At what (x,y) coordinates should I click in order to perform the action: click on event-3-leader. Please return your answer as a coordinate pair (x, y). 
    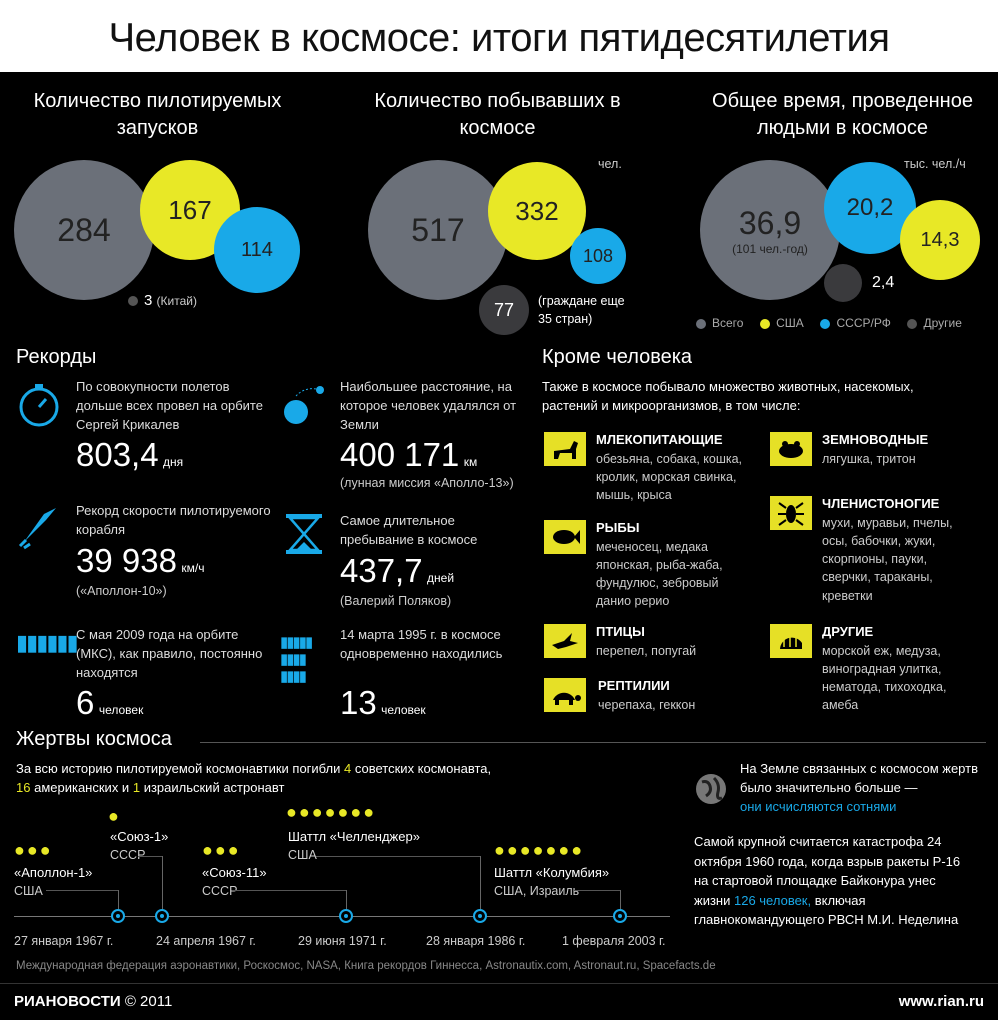
    Looking at the image, I should click on (346, 903).